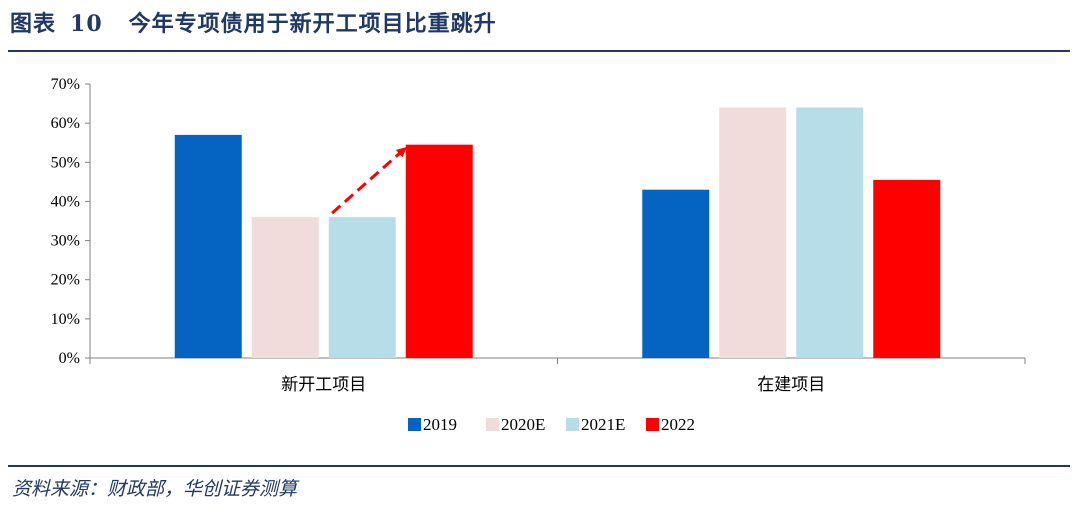 This screenshot has width=1080, height=520. What do you see at coordinates (539, 466) in the screenshot?
I see `source-divider` at bounding box center [539, 466].